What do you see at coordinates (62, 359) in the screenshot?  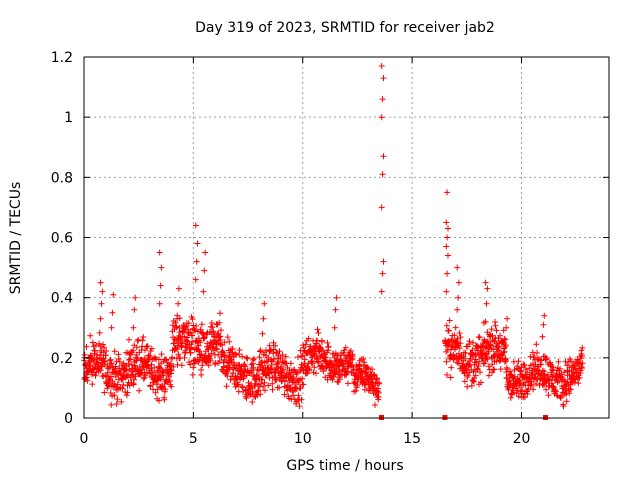 I see `y-tick-label: 0.2` at bounding box center [62, 359].